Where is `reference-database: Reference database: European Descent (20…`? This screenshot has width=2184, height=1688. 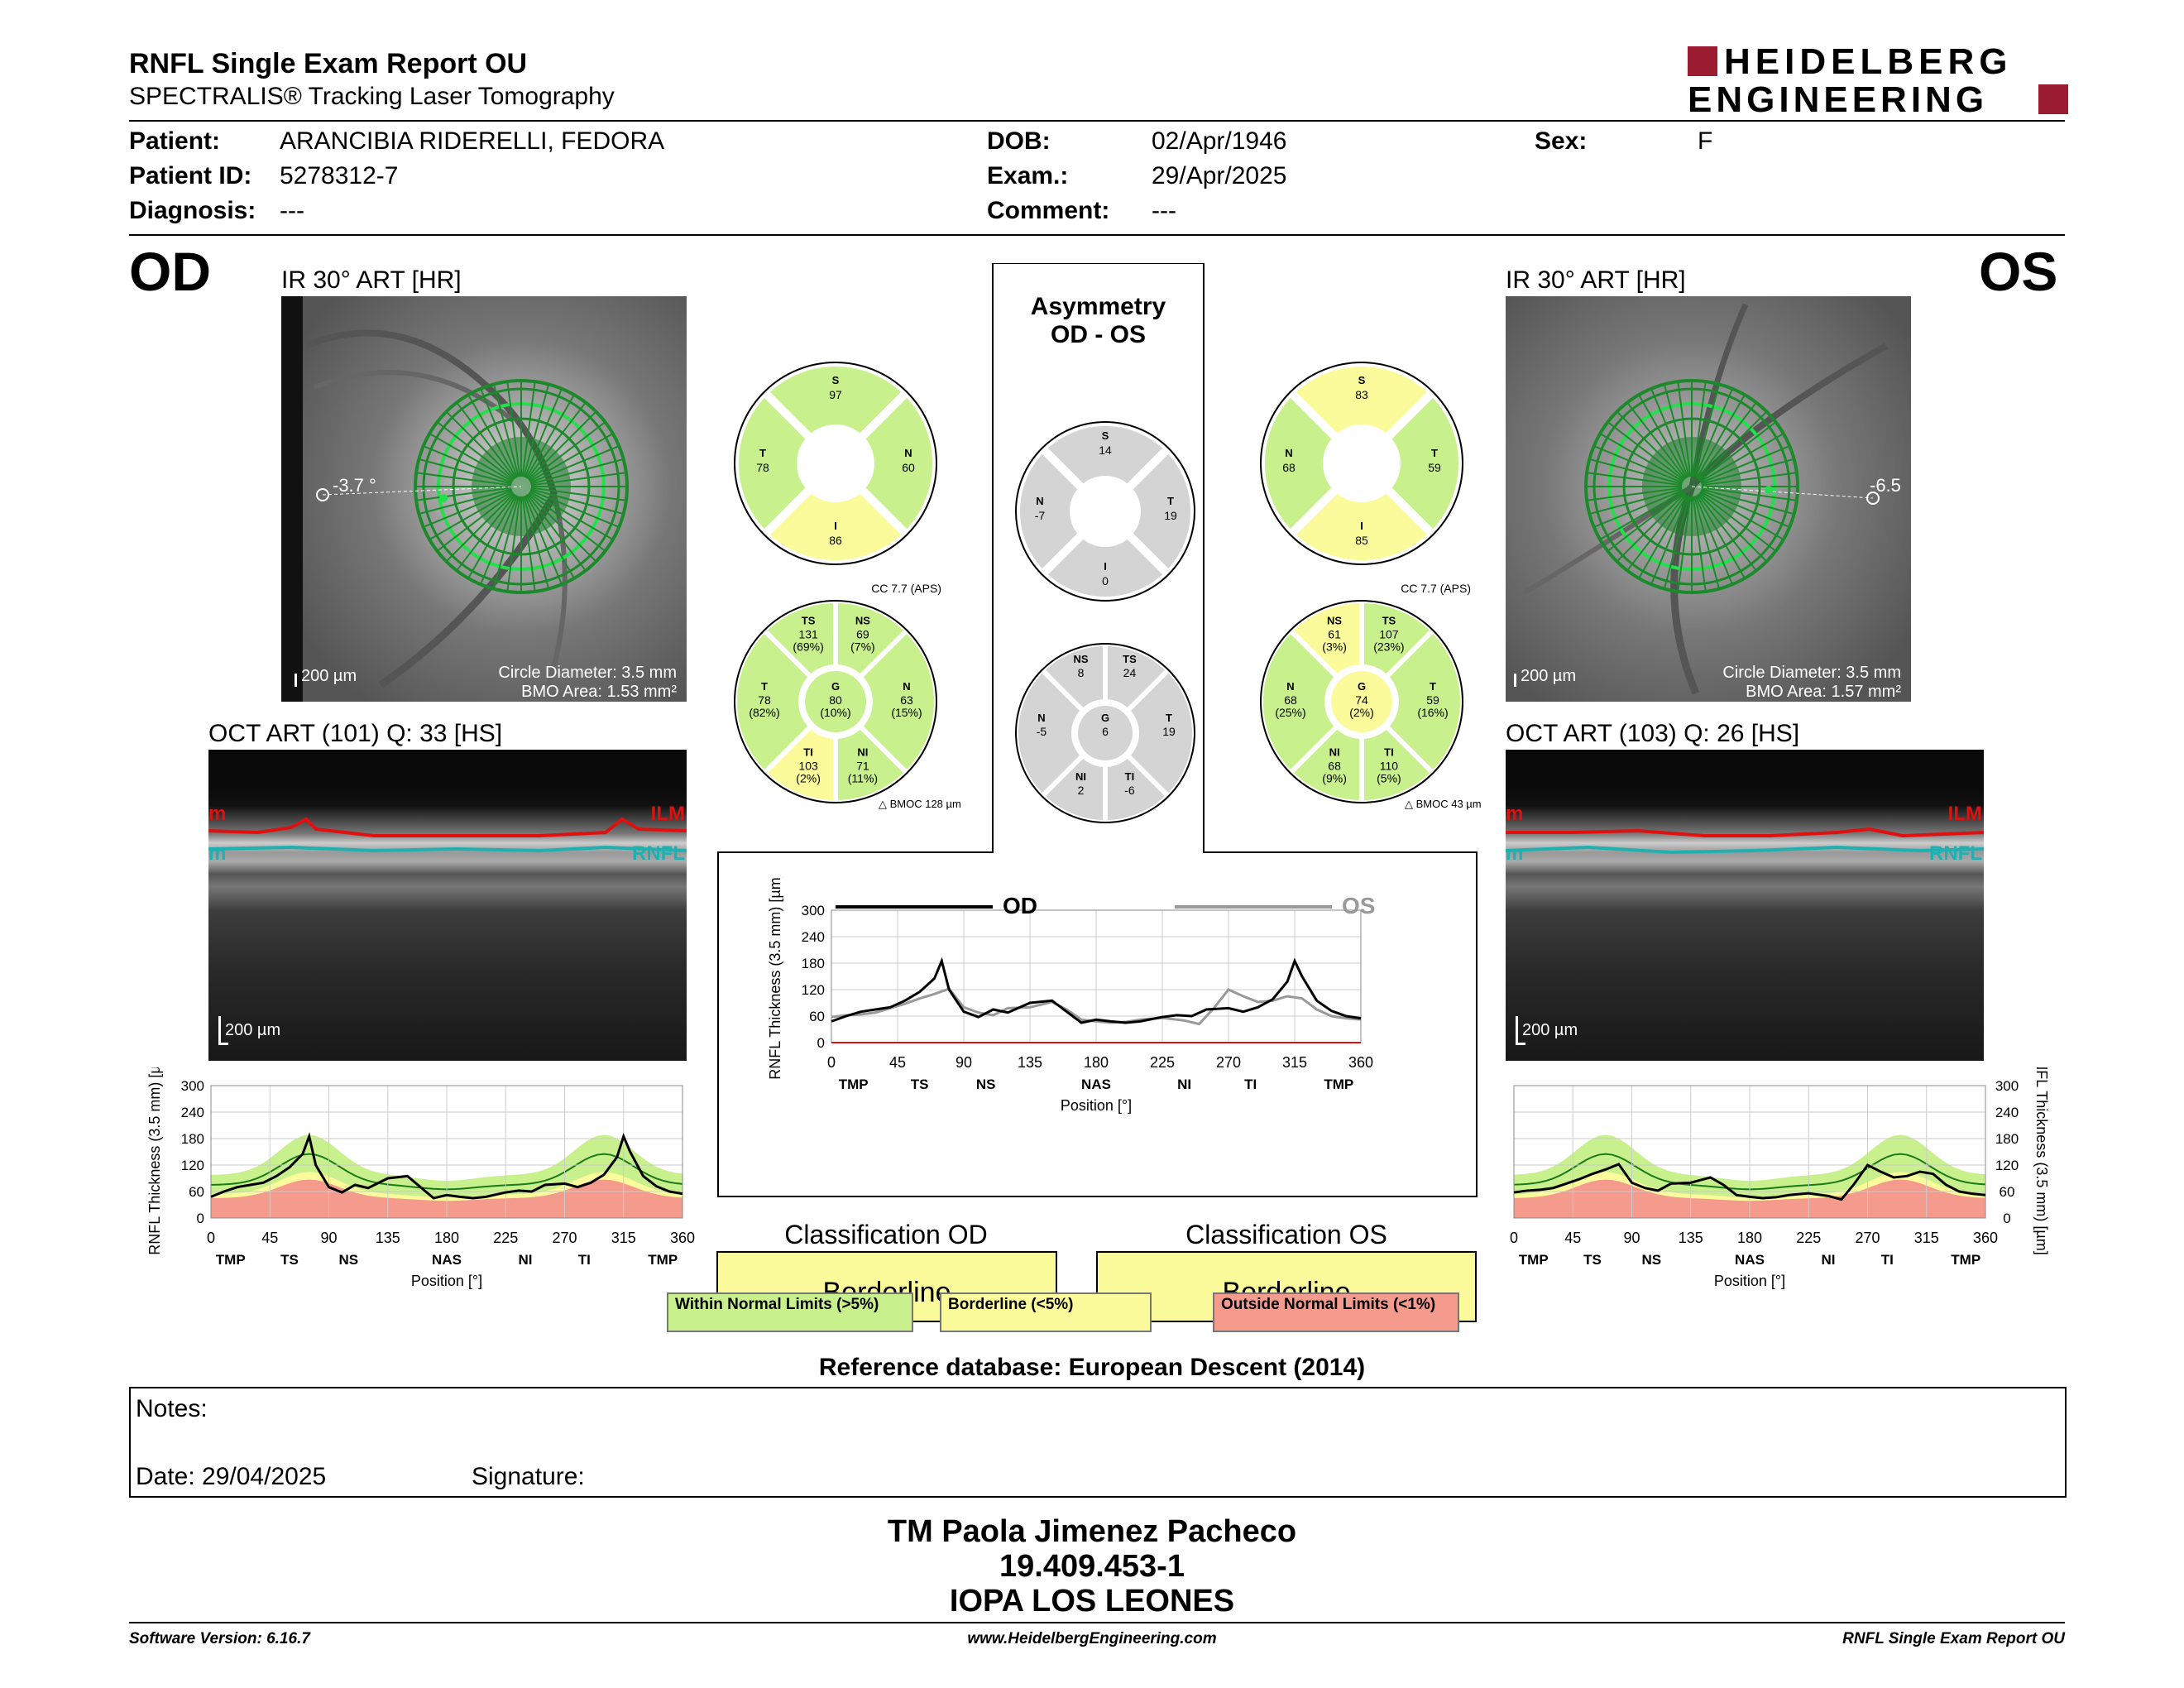
reference-database: Reference database: European Descent (20… is located at coordinates (1092, 1367).